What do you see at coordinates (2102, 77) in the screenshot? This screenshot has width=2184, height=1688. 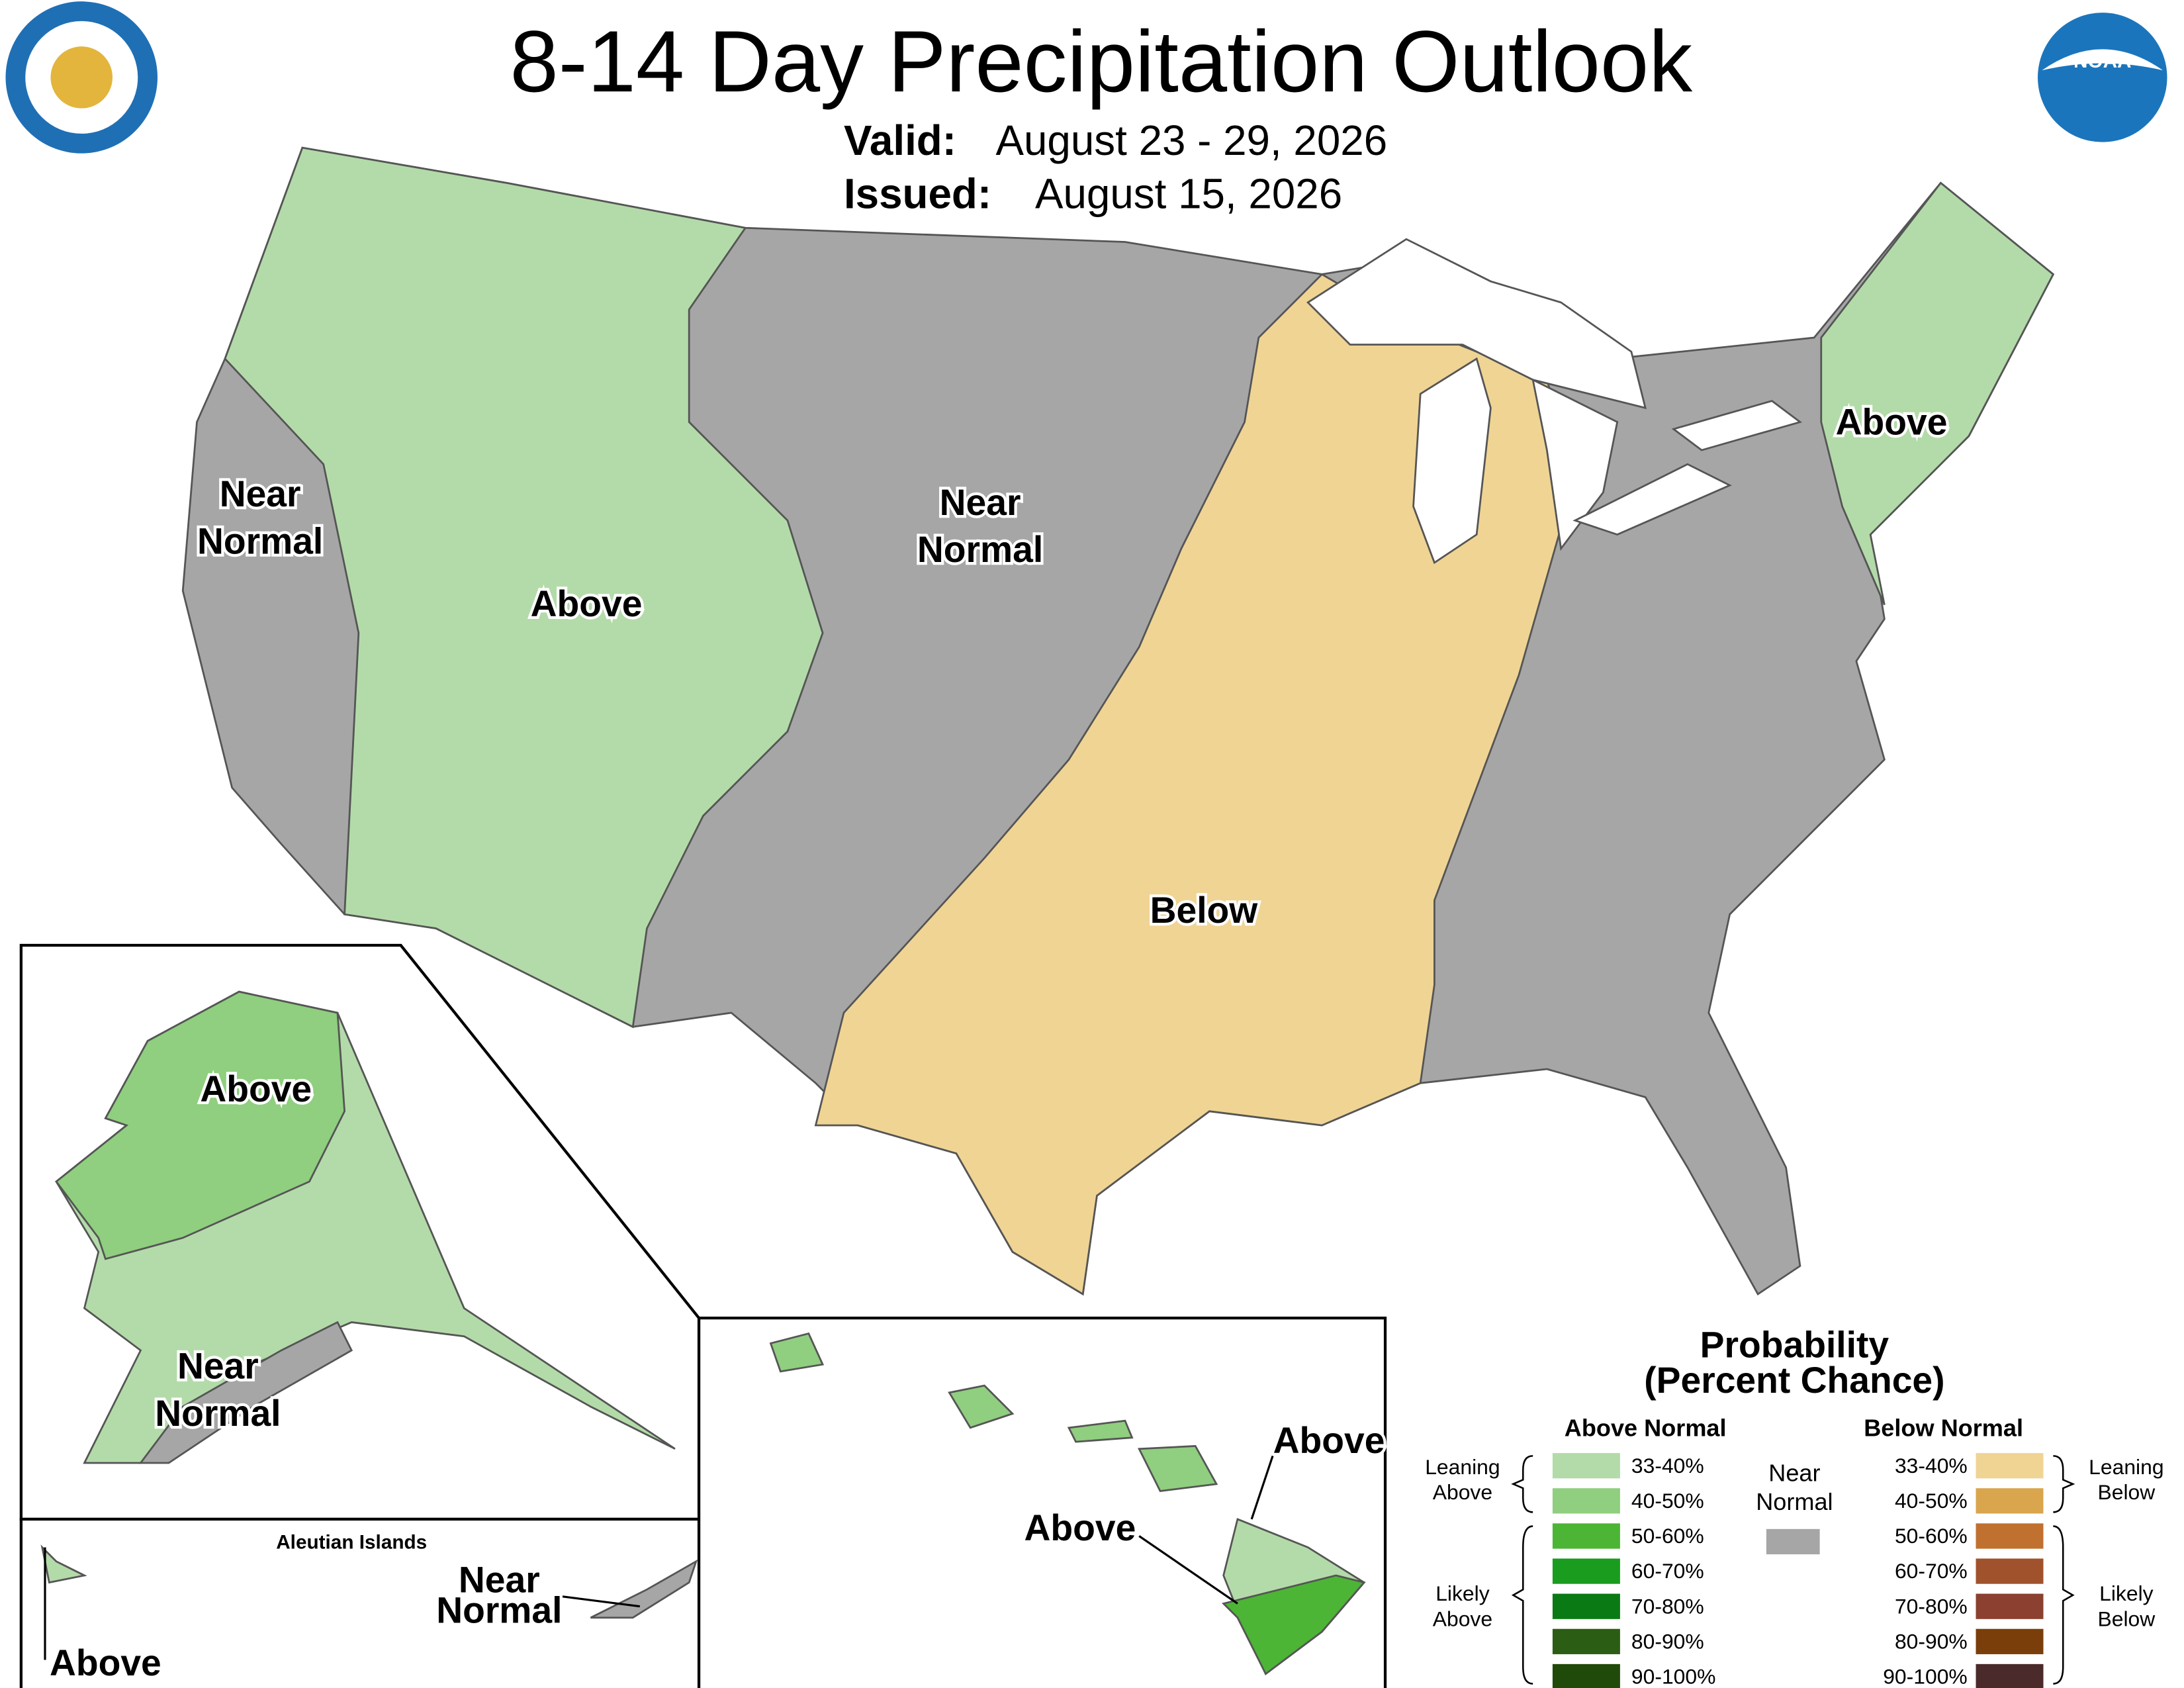 I see `noaa-logo: NOAA` at bounding box center [2102, 77].